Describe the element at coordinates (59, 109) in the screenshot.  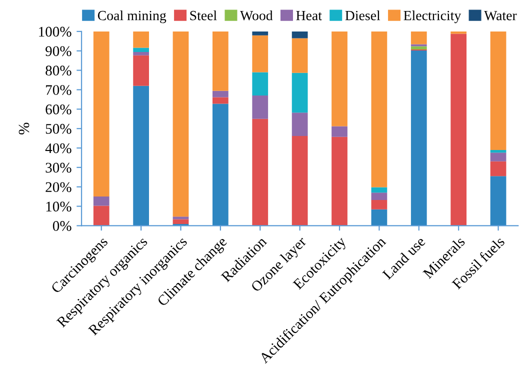
I see `y-tick-label: 60%` at that location.